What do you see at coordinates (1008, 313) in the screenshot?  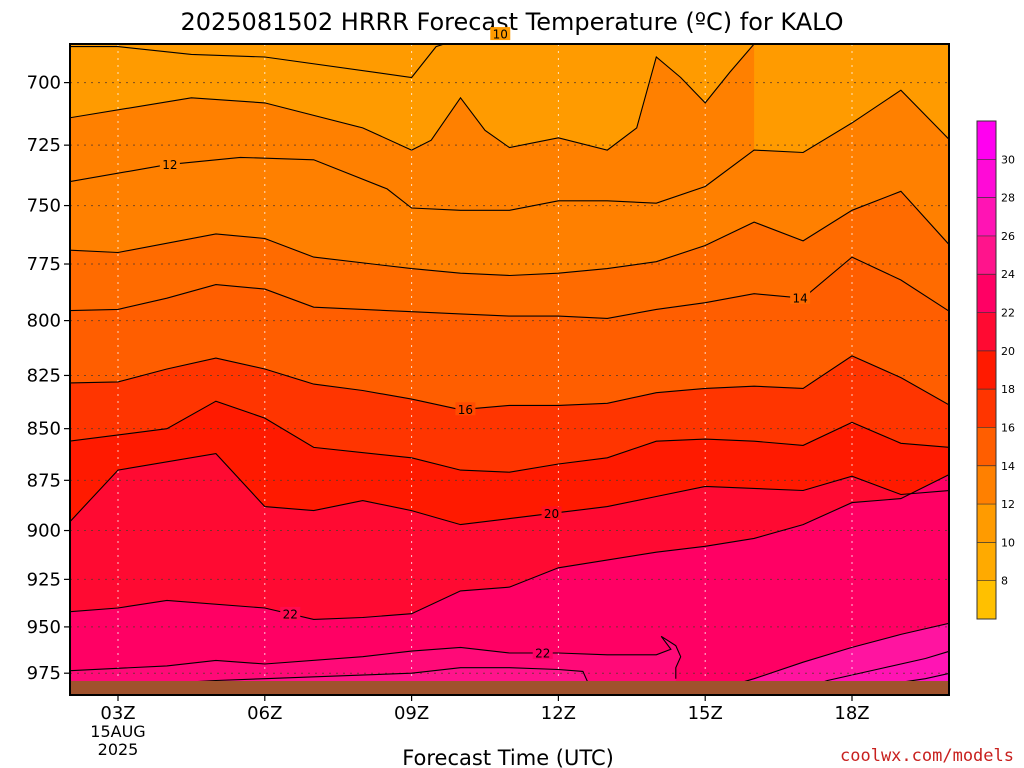 I see `colorbar-tick-label: 22` at bounding box center [1008, 313].